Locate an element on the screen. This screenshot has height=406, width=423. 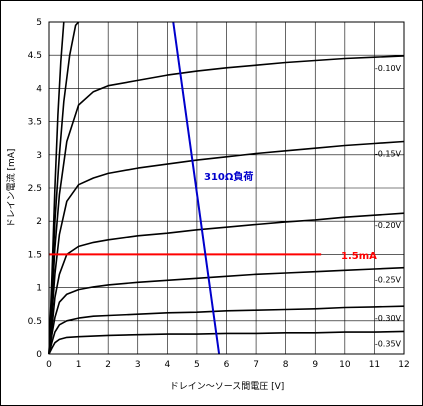
x-tick-labels: 0 1 2 3 4 5 6 7 8 9 10 11 12 is located at coordinates (228, 365).